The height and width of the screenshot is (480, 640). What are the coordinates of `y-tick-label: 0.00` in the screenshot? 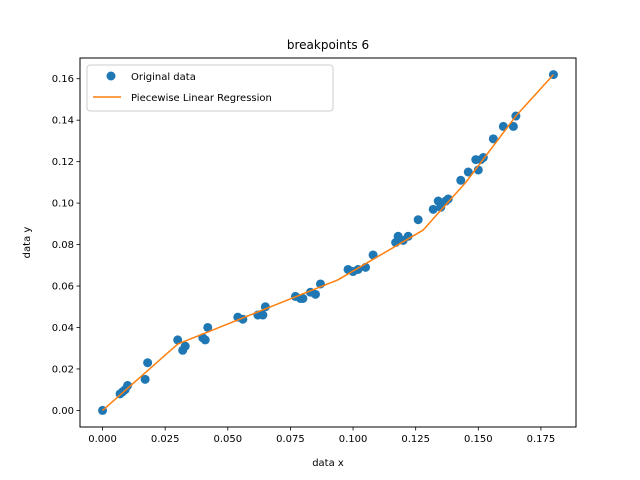 It's located at (63, 411).